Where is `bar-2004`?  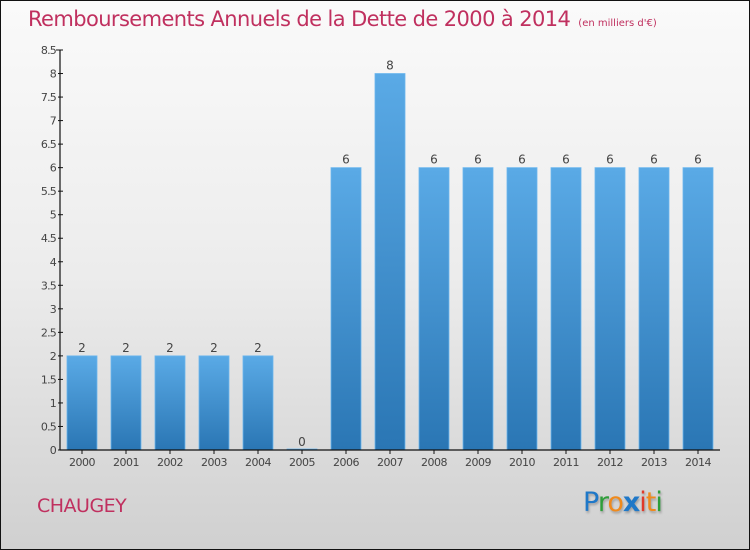
bar-2004 is located at coordinates (258, 403).